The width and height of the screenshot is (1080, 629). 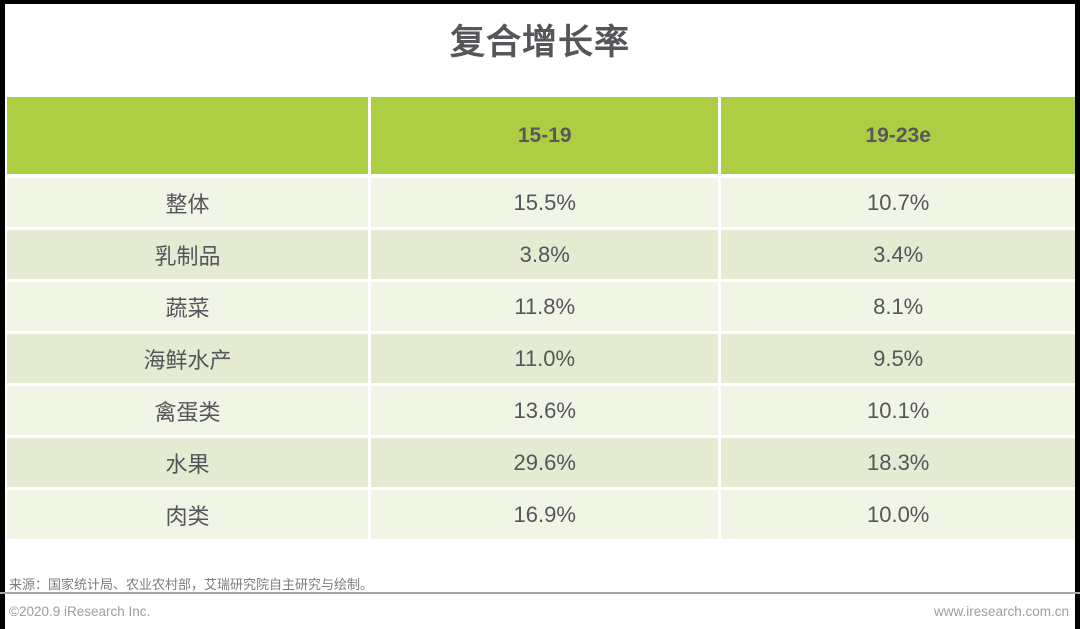 What do you see at coordinates (188, 358) in the screenshot?
I see `row-label: 海鲜水产` at bounding box center [188, 358].